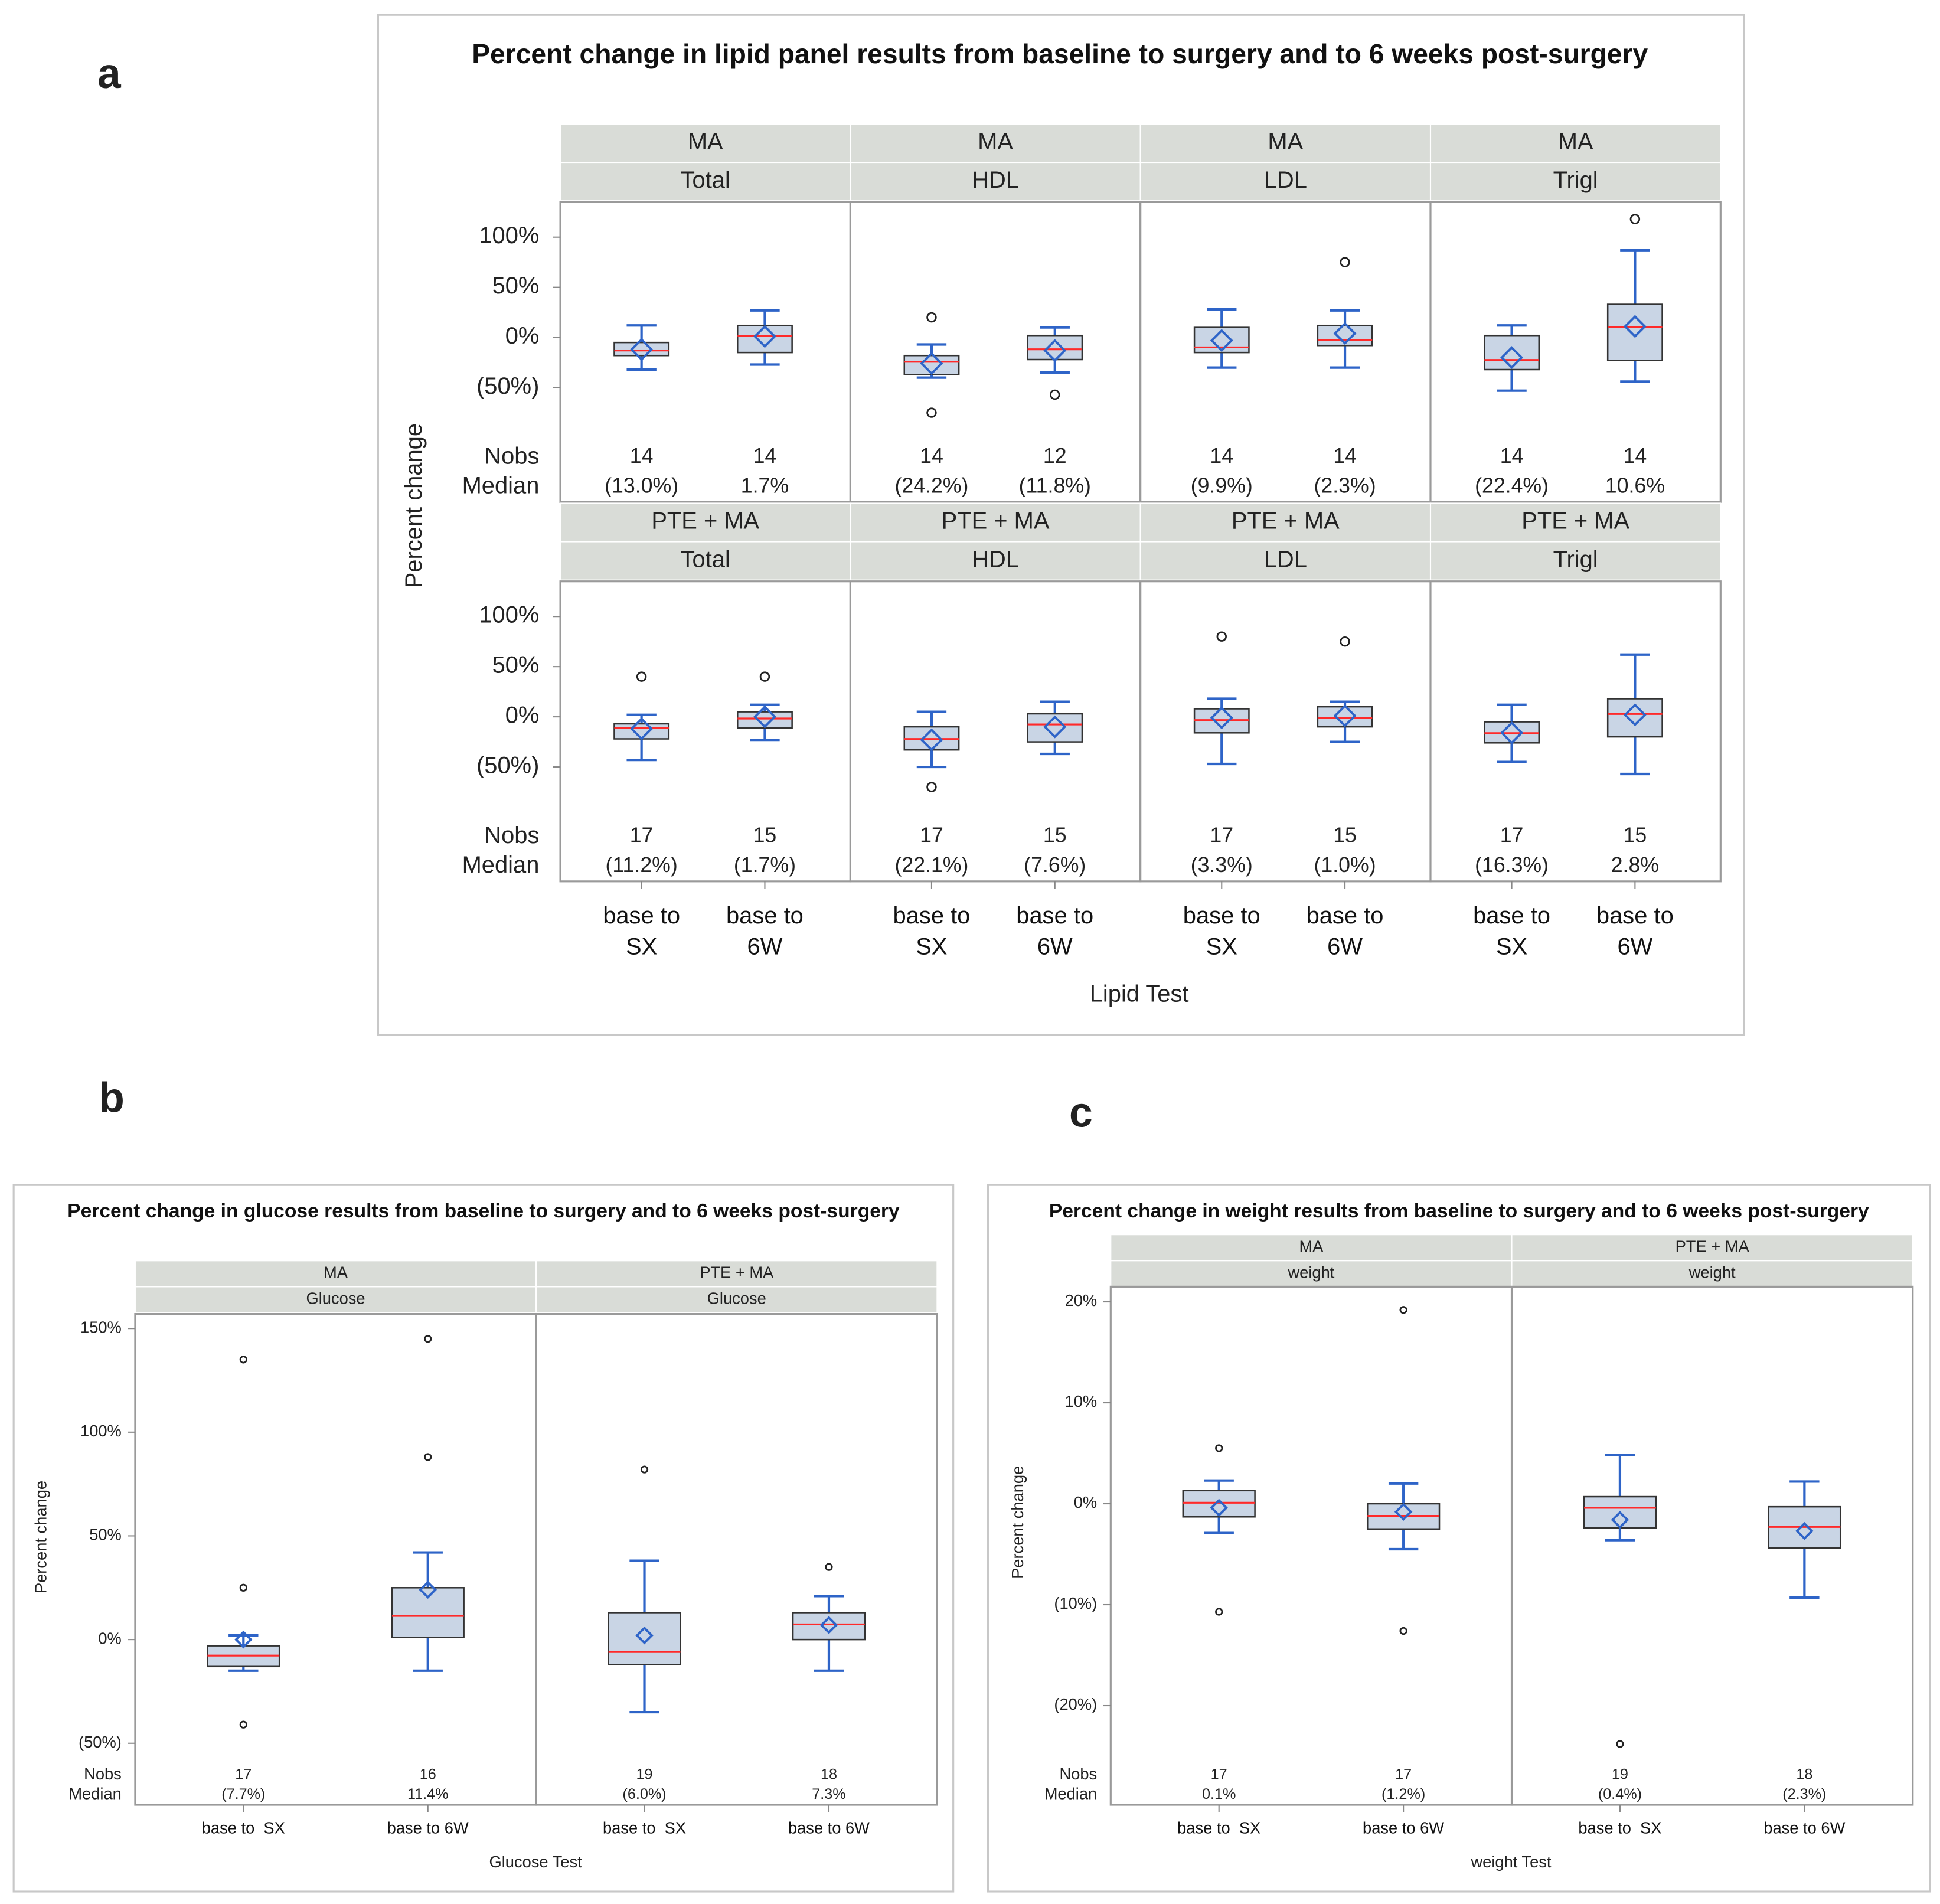 The height and width of the screenshot is (1904, 1940). Describe the element at coordinates (1075, 1603) in the screenshot. I see `y-tick-label: (10%)` at that location.